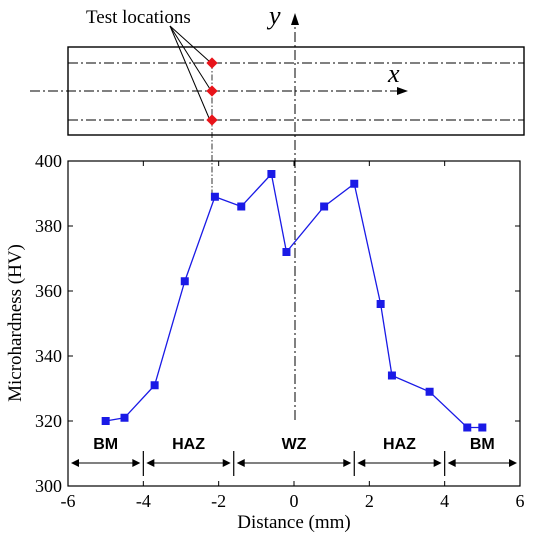 The height and width of the screenshot is (537, 550). What do you see at coordinates (48, 421) in the screenshot?
I see `y-tick-label: 320` at bounding box center [48, 421].